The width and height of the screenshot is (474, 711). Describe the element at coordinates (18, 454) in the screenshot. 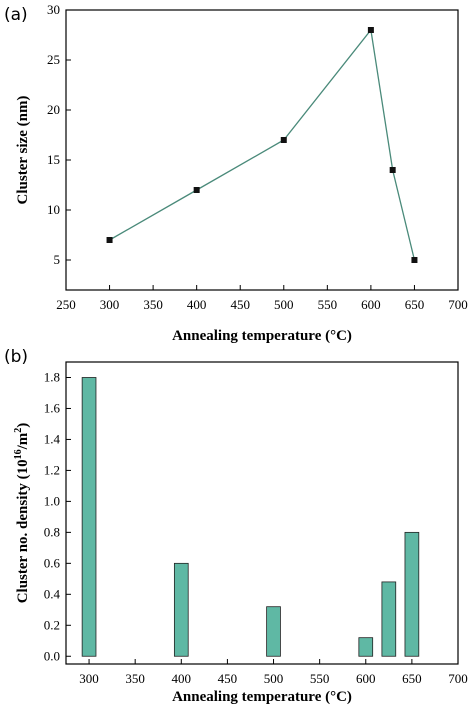

I see `y-axis-title-b-exp1: 16` at that location.